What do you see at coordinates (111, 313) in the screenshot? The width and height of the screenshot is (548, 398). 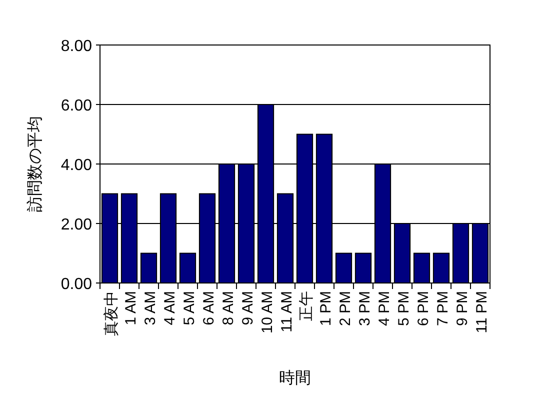 I see `x-tick-label: 真夜中` at bounding box center [111, 313].